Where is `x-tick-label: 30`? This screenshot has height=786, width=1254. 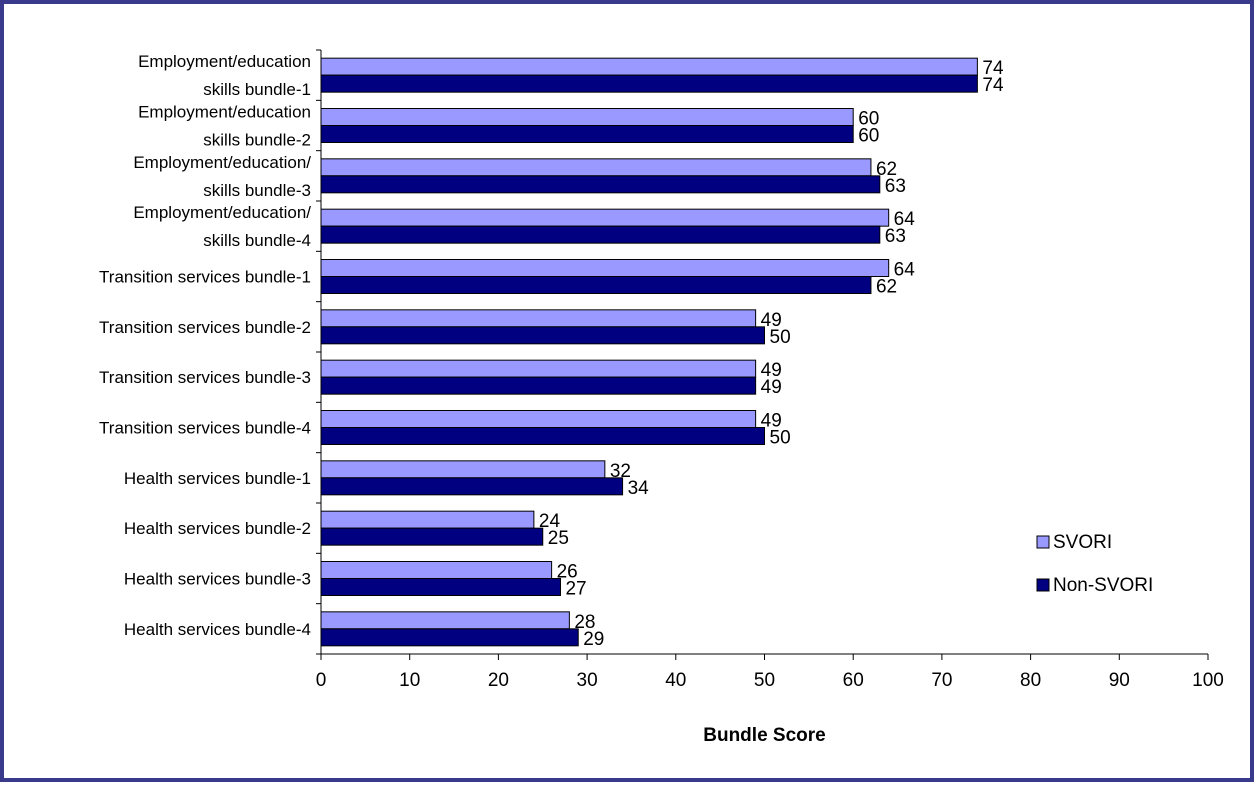
x-tick-label: 30 is located at coordinates (587, 680).